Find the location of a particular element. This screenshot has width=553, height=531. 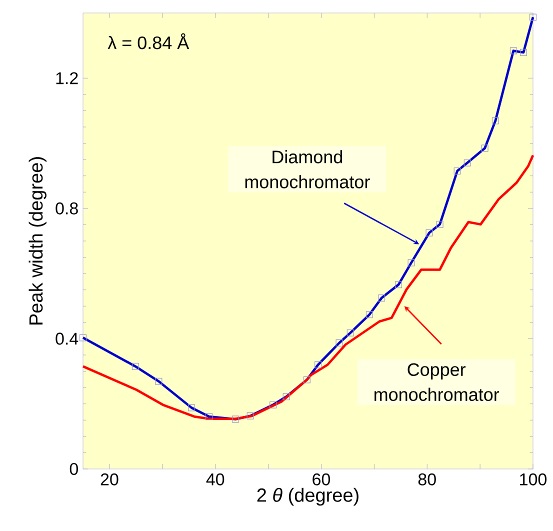

y-tick-label: 0 is located at coordinates (74, 469).